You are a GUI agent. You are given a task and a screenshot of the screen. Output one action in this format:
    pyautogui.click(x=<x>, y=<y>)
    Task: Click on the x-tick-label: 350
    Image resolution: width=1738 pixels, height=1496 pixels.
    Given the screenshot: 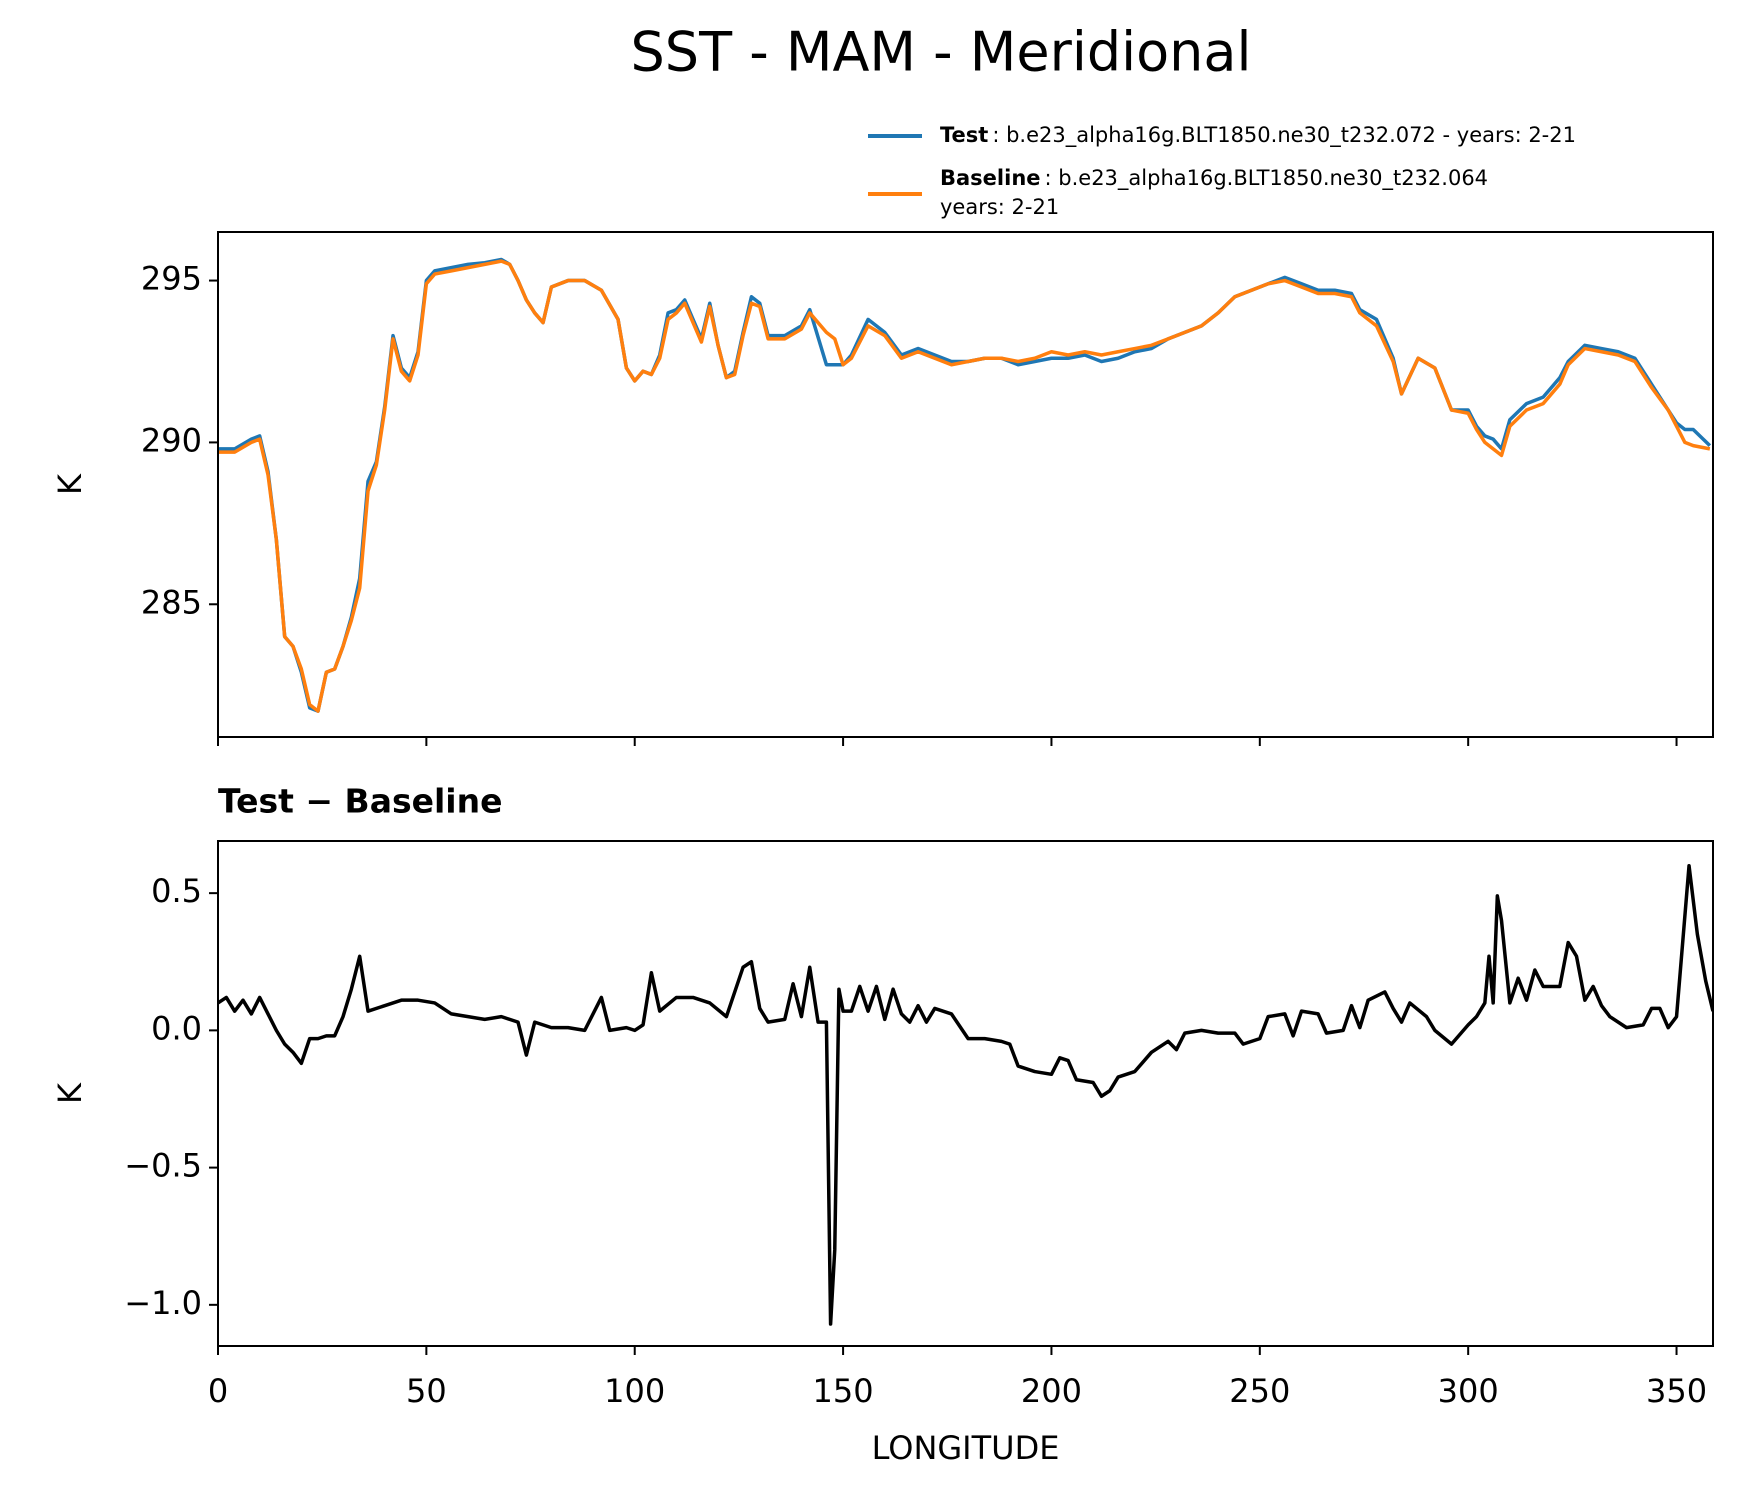 What is the action you would take?
    pyautogui.click(x=1676, y=1391)
    